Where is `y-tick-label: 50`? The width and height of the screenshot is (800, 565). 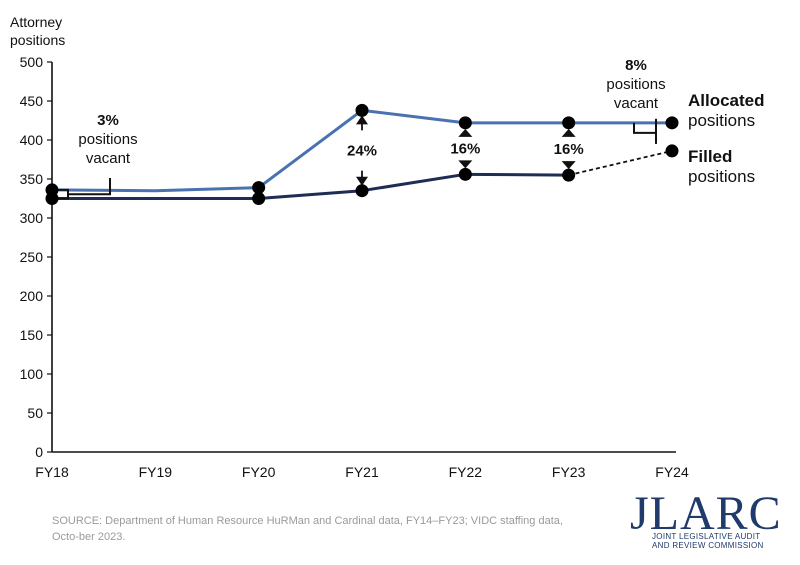 y-tick-label: 50 is located at coordinates (35, 413).